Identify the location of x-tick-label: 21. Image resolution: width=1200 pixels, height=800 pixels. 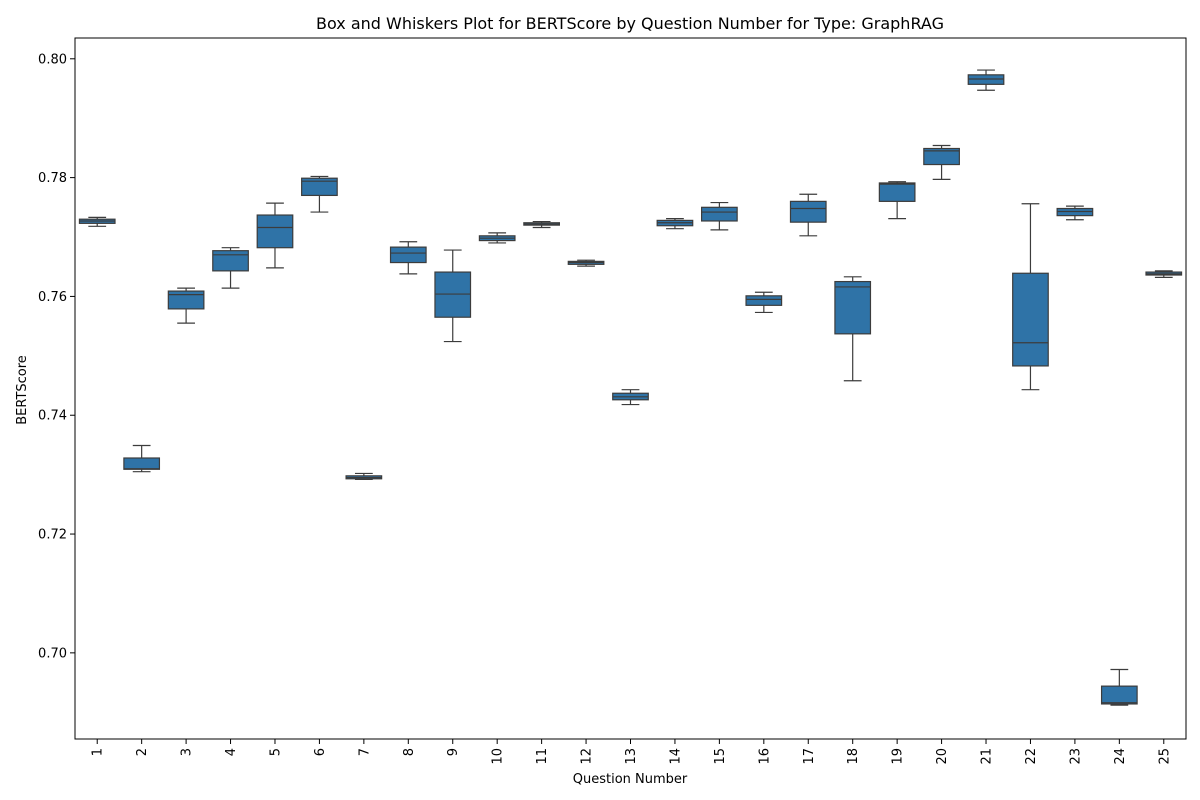
(987, 756).